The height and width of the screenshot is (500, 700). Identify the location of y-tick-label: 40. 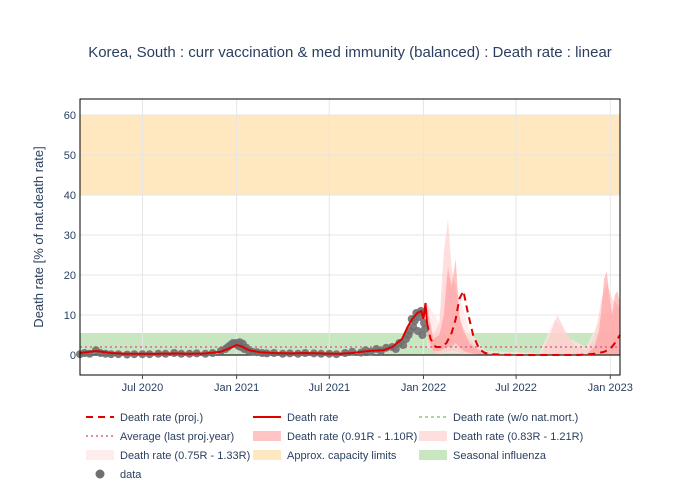
(70, 196).